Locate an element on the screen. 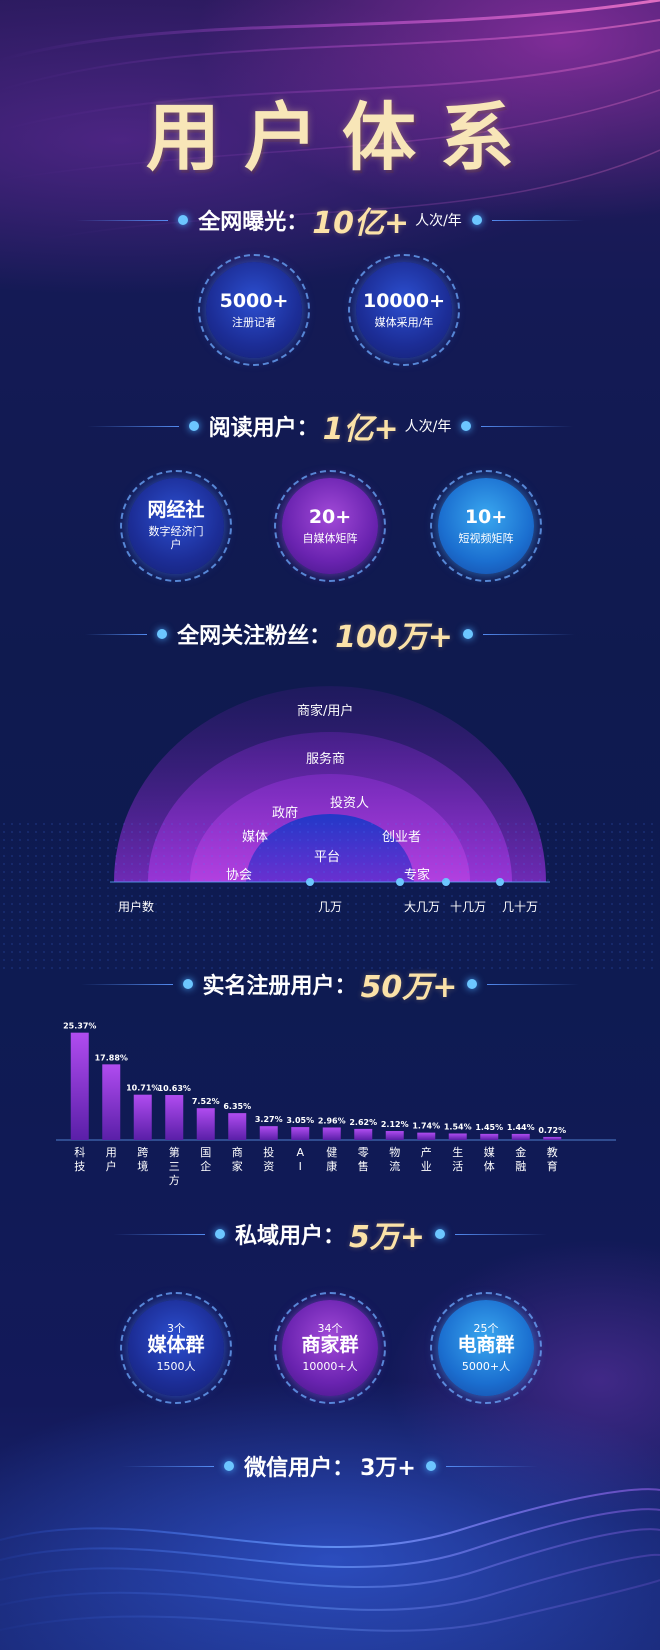 The width and height of the screenshot is (660, 1650). category-label: 商 is located at coordinates (237, 1152).